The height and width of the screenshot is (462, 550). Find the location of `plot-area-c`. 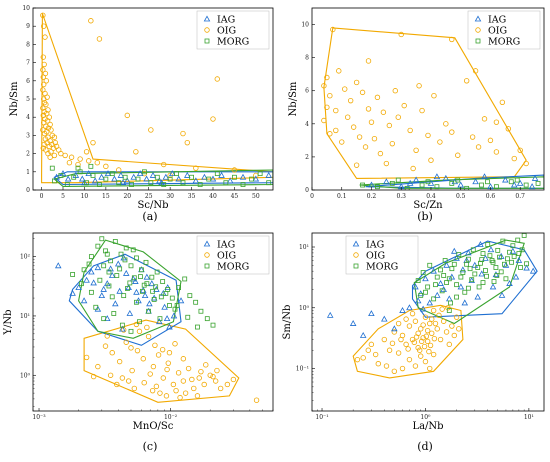

plot-area-c is located at coordinates (157, 319).